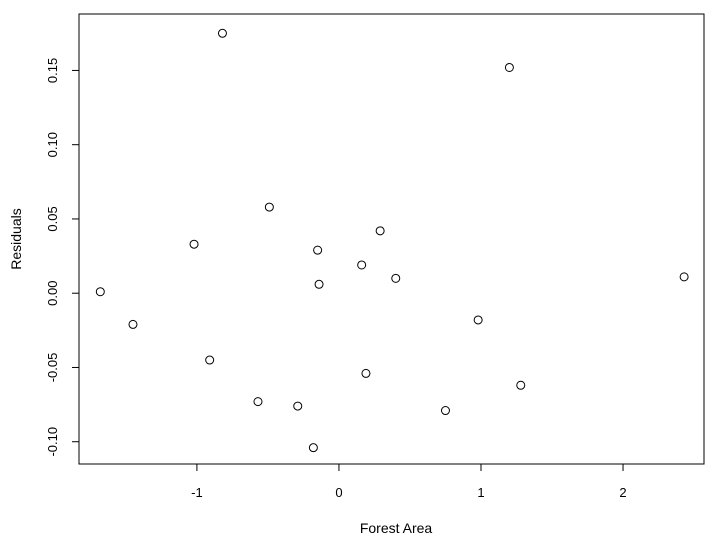 Image resolution: width=706 pixels, height=536 pixels. I want to click on x-axis-title: Forest Area, so click(396, 528).